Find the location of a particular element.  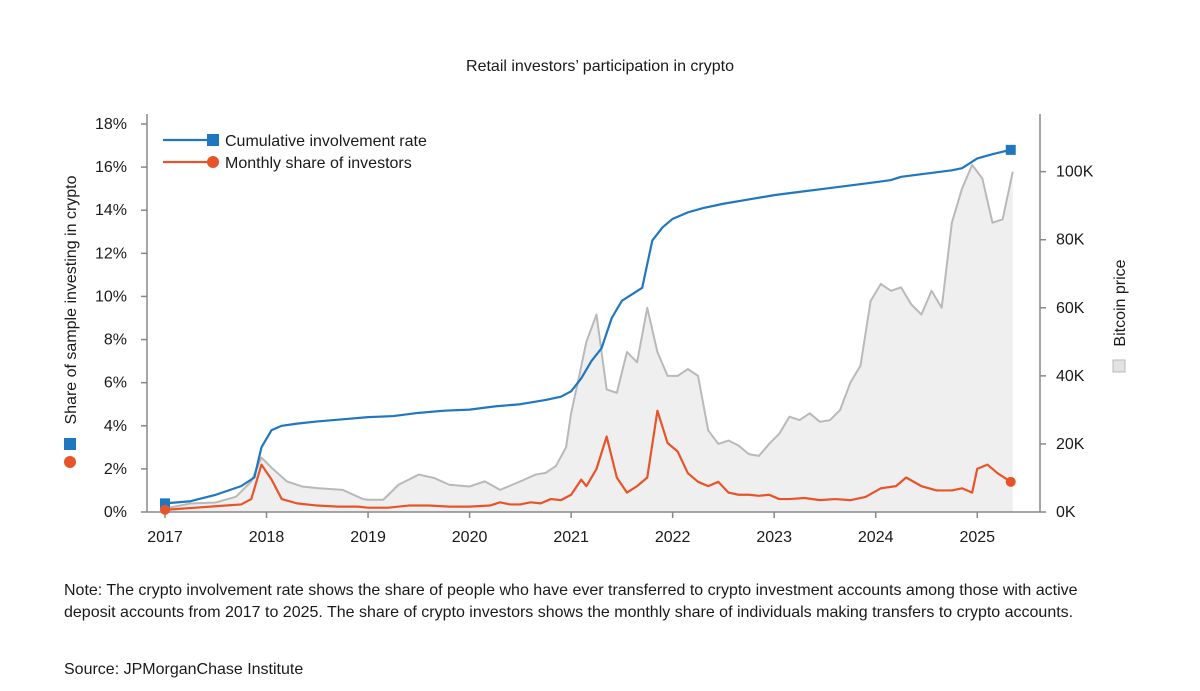

x-tick-label: 2023 is located at coordinates (774, 537).